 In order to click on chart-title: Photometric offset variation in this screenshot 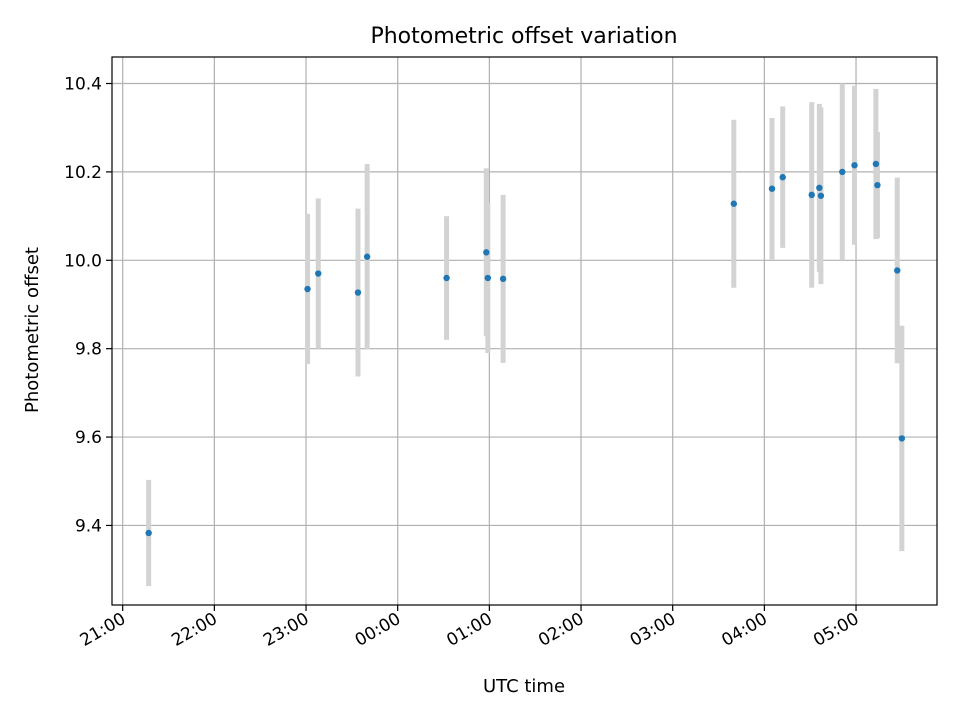, I will do `click(523, 36)`.